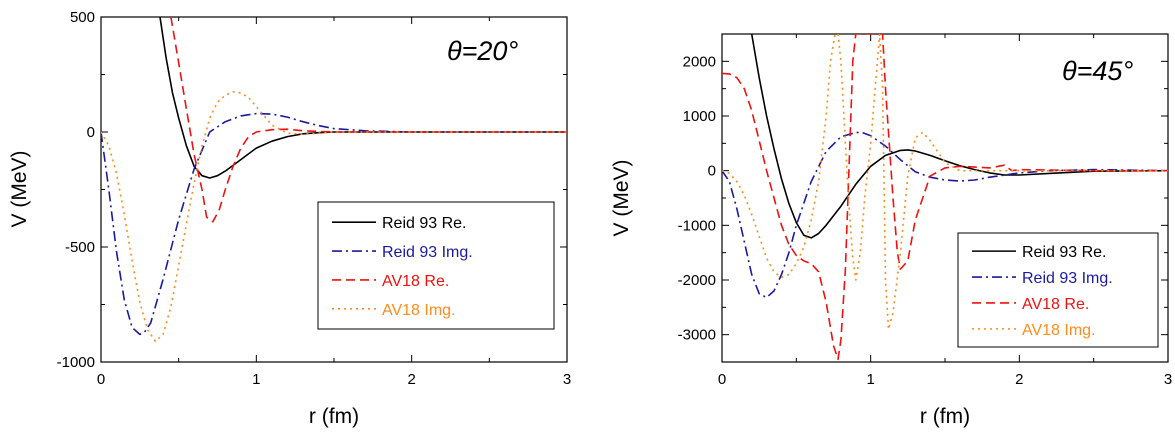 The width and height of the screenshot is (1175, 434). I want to click on series-line, so click(945, 215).